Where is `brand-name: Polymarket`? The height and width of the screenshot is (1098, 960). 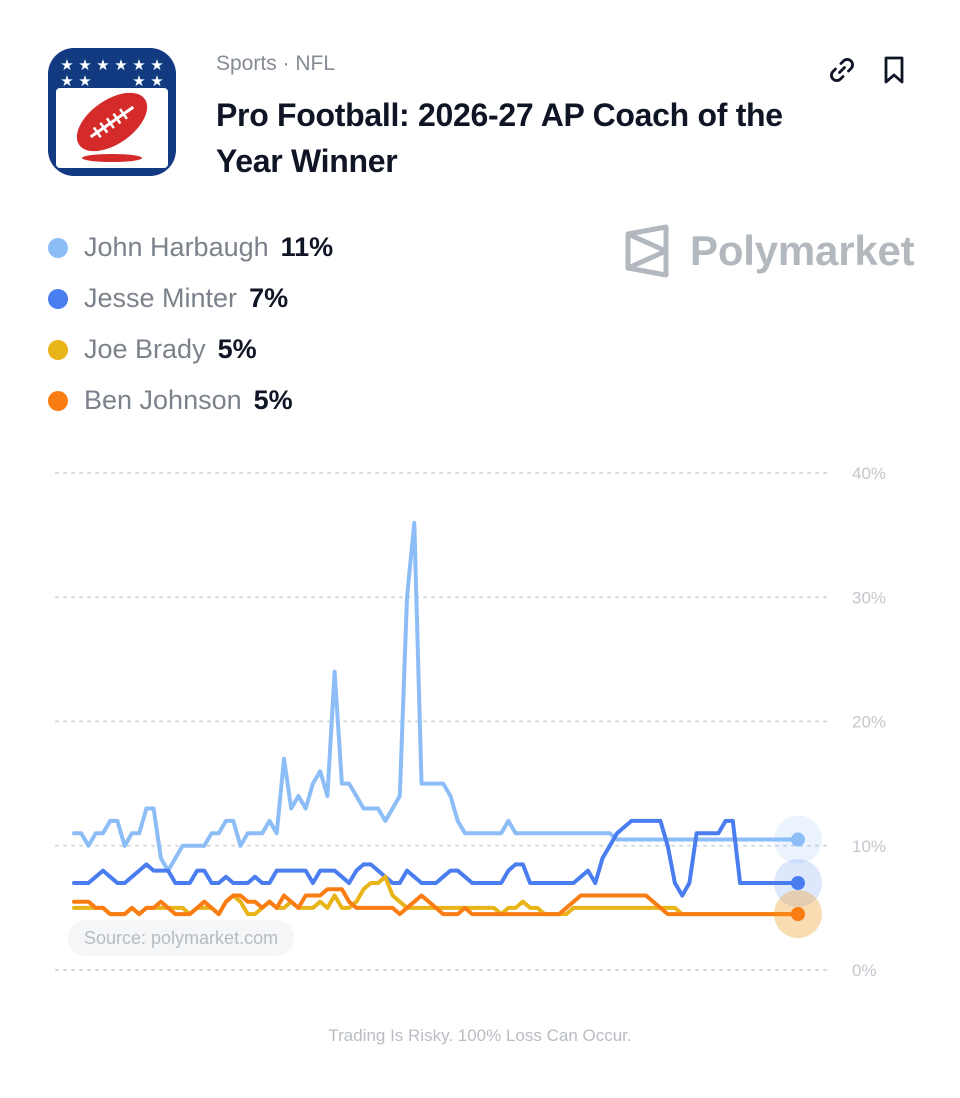
brand-name: Polymarket is located at coordinates (802, 250).